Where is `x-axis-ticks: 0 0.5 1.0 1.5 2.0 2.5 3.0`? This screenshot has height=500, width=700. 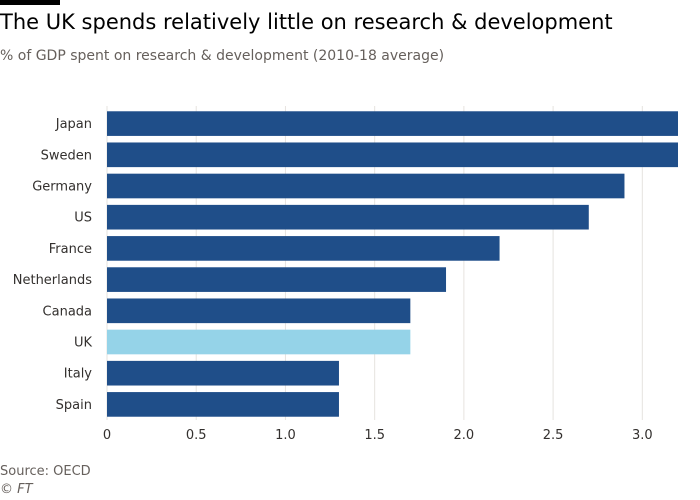
x-axis-ticks: 0 0.5 1.0 1.5 2.0 2.5 3.0 is located at coordinates (378, 435).